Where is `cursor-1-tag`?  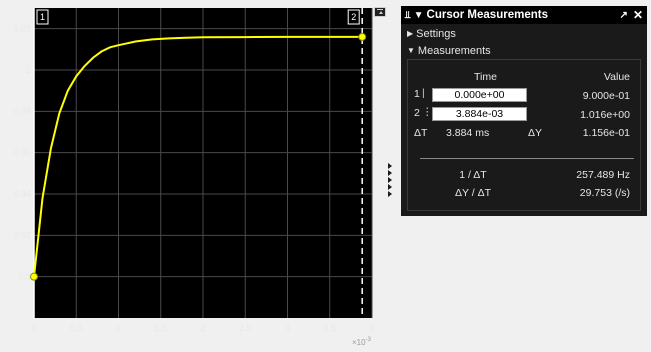
cursor-1-tag is located at coordinates (42, 17).